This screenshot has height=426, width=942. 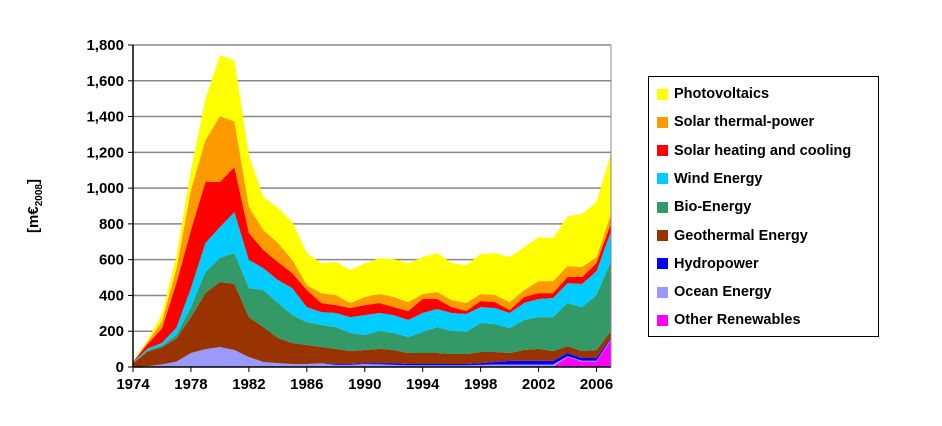 I want to click on area-bio-energy, so click(x=372, y=308).